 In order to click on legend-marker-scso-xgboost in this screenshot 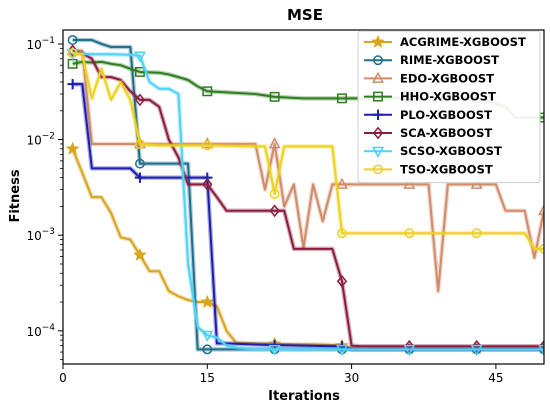, I will do `click(378, 152)`.